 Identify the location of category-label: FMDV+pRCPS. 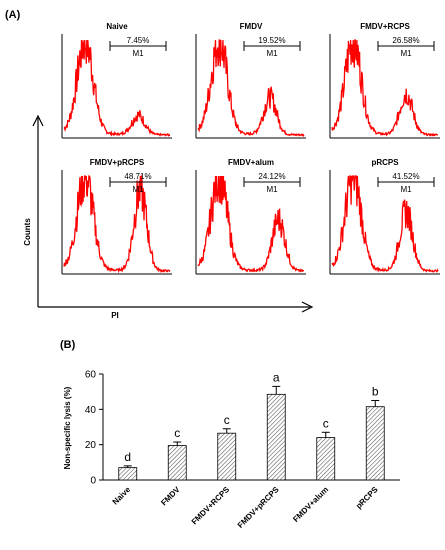
(258, 507).